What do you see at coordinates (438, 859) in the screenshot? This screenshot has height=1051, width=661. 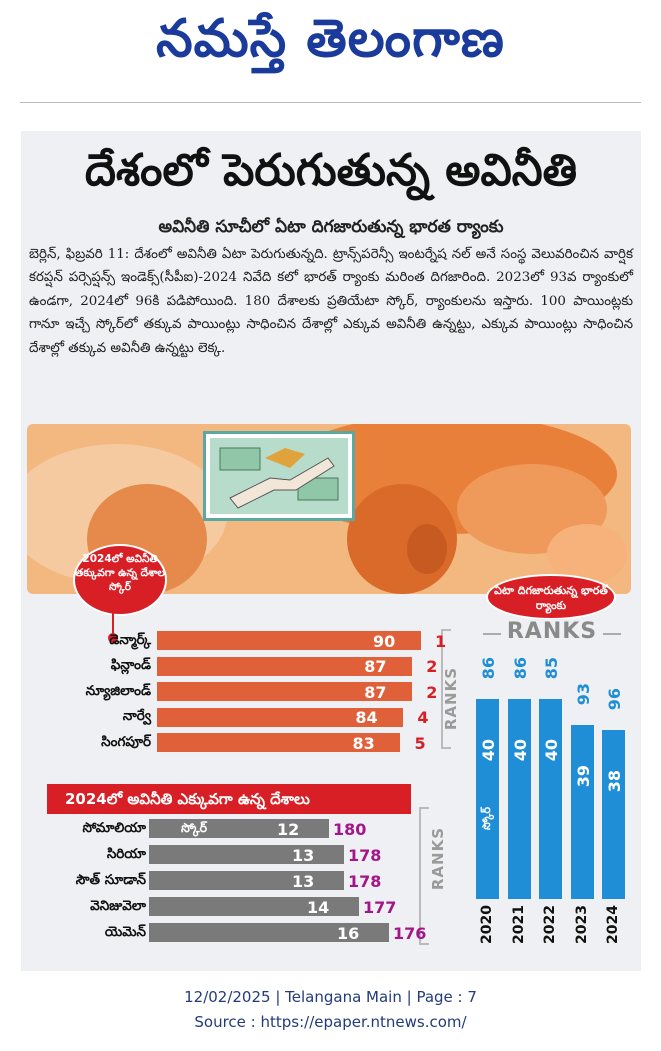 I see `bottom-ranks-vertical-label: RANKS` at bounding box center [438, 859].